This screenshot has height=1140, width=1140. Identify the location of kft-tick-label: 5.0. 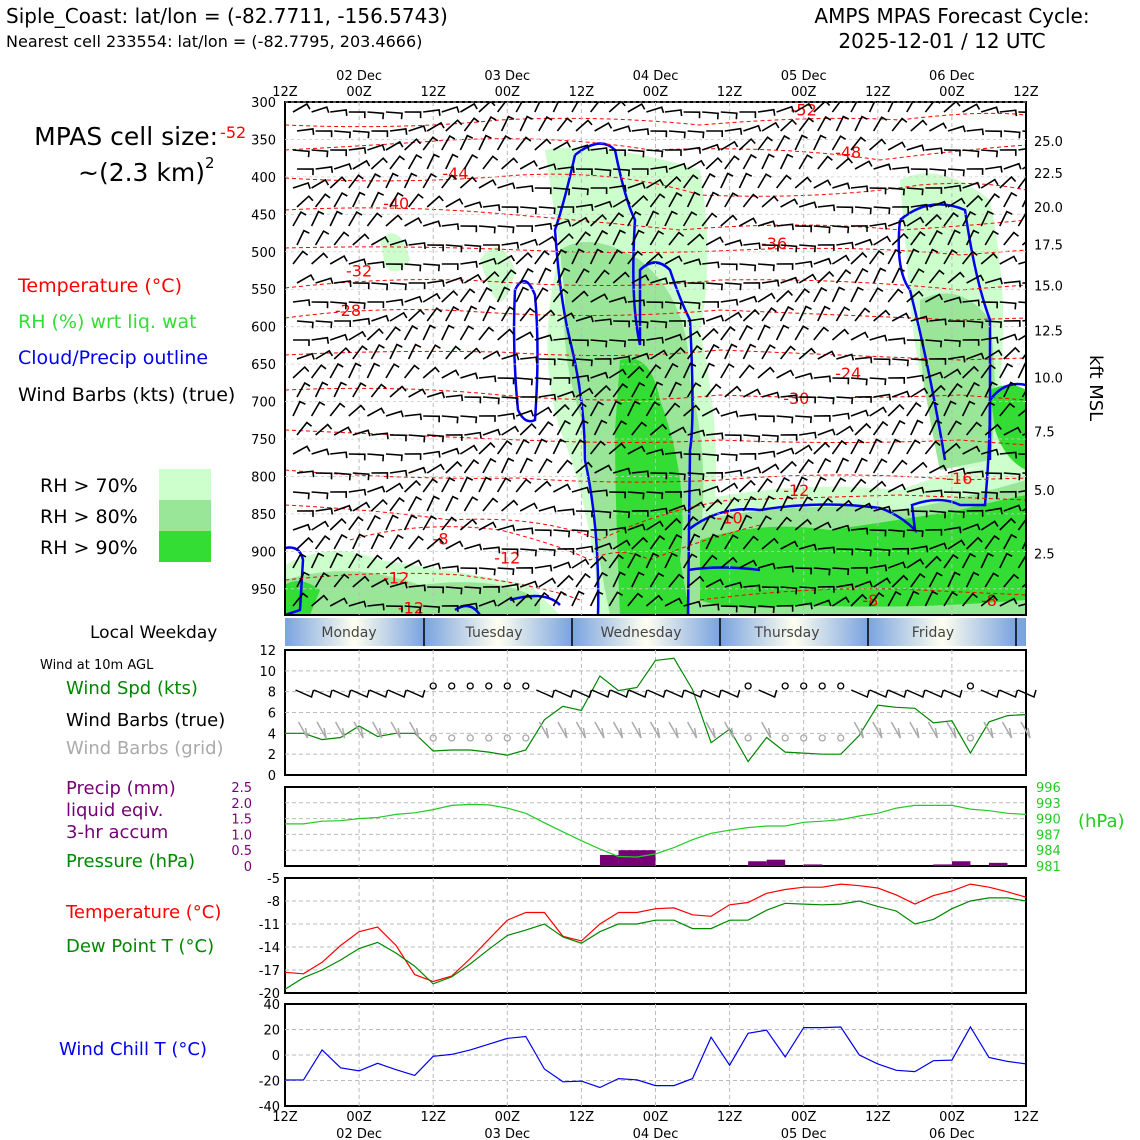
(1044, 491).